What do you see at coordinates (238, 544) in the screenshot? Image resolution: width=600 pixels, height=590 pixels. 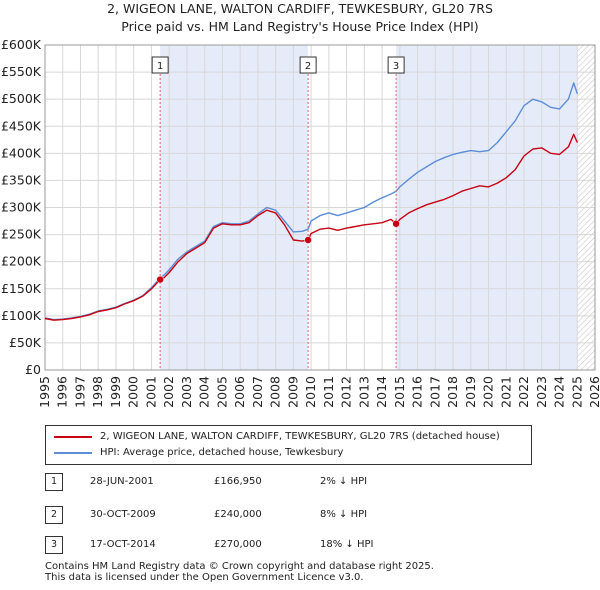 I see `sale-price: £270,000` at bounding box center [238, 544].